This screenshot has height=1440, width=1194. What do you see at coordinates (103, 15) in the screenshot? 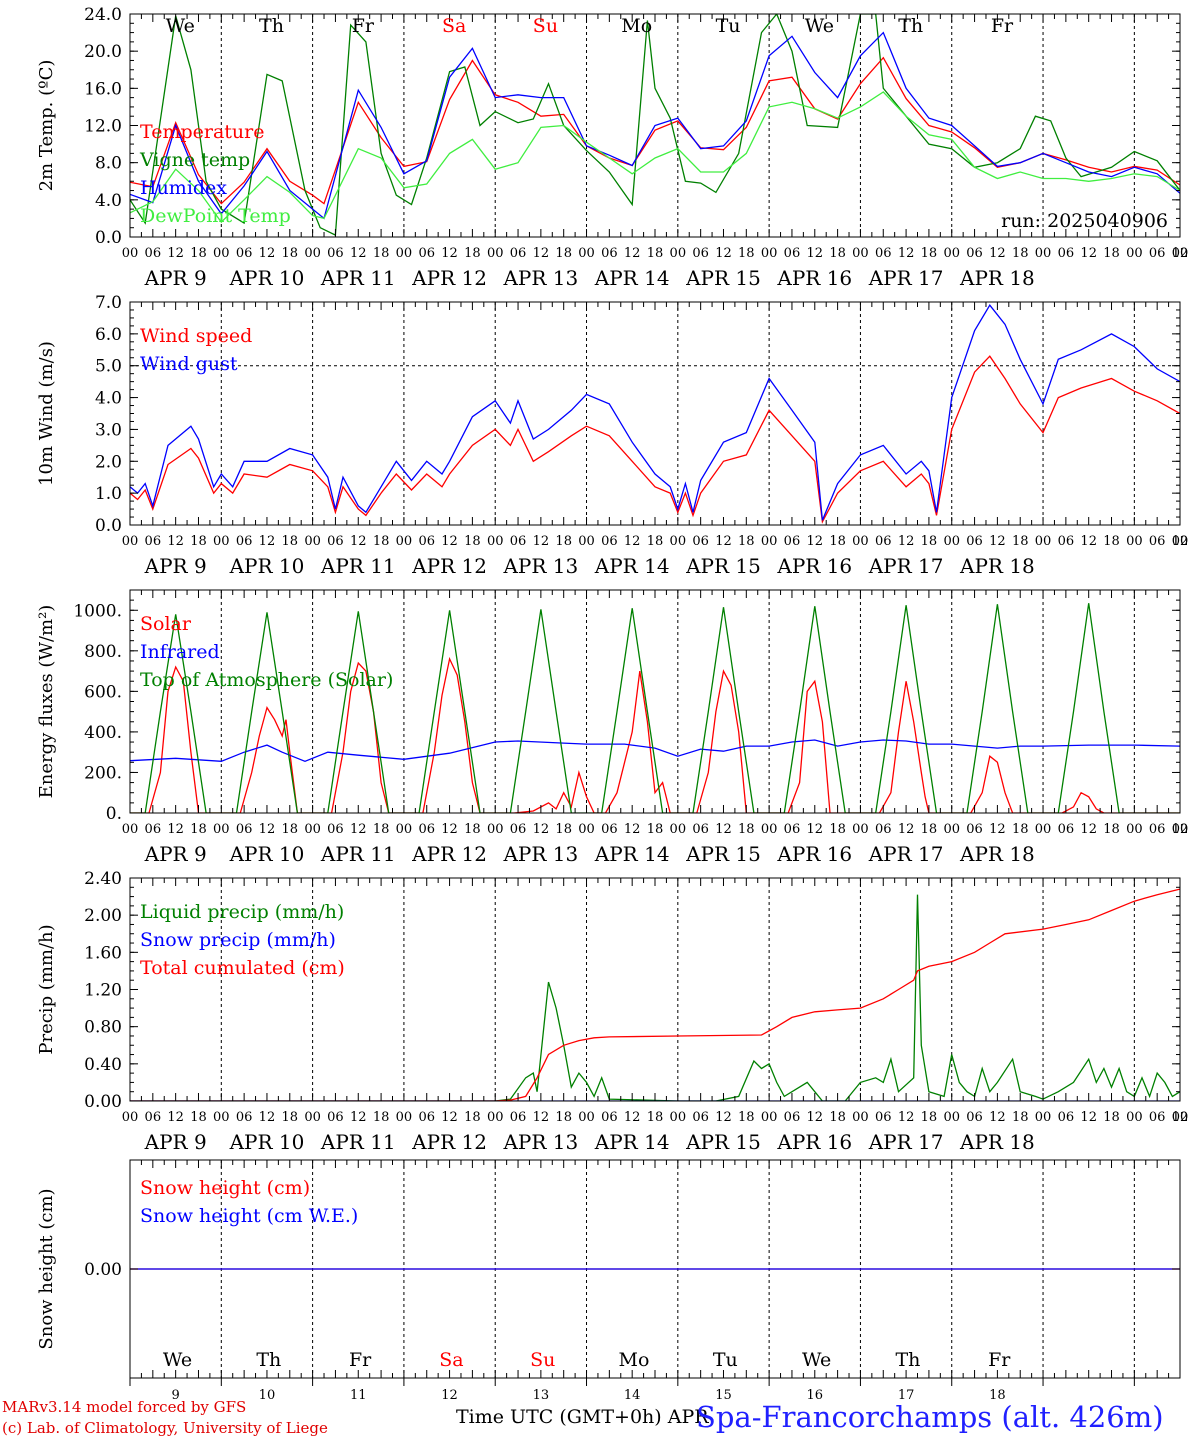
I see `y-tick-label: 24.0` at bounding box center [103, 15].